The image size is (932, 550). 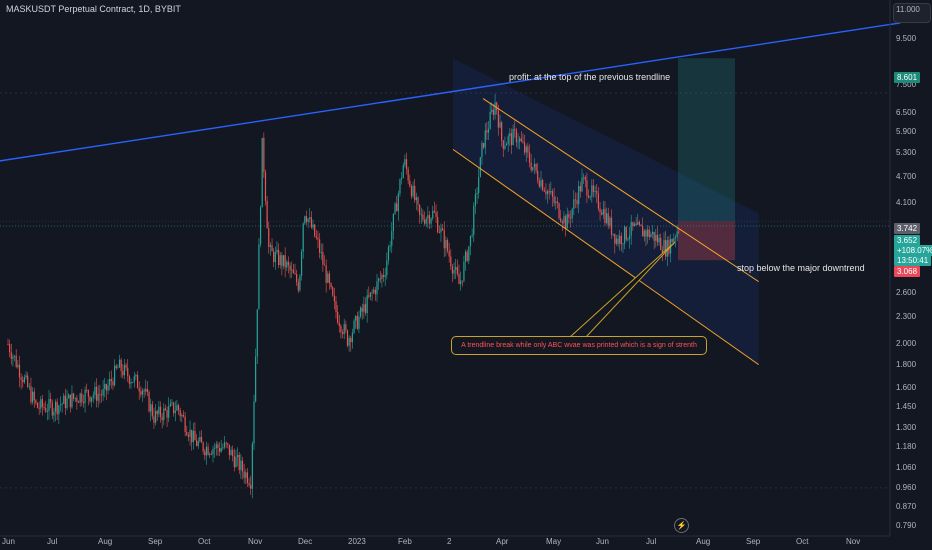 I want to click on time-tick-label: May, so click(x=554, y=541).